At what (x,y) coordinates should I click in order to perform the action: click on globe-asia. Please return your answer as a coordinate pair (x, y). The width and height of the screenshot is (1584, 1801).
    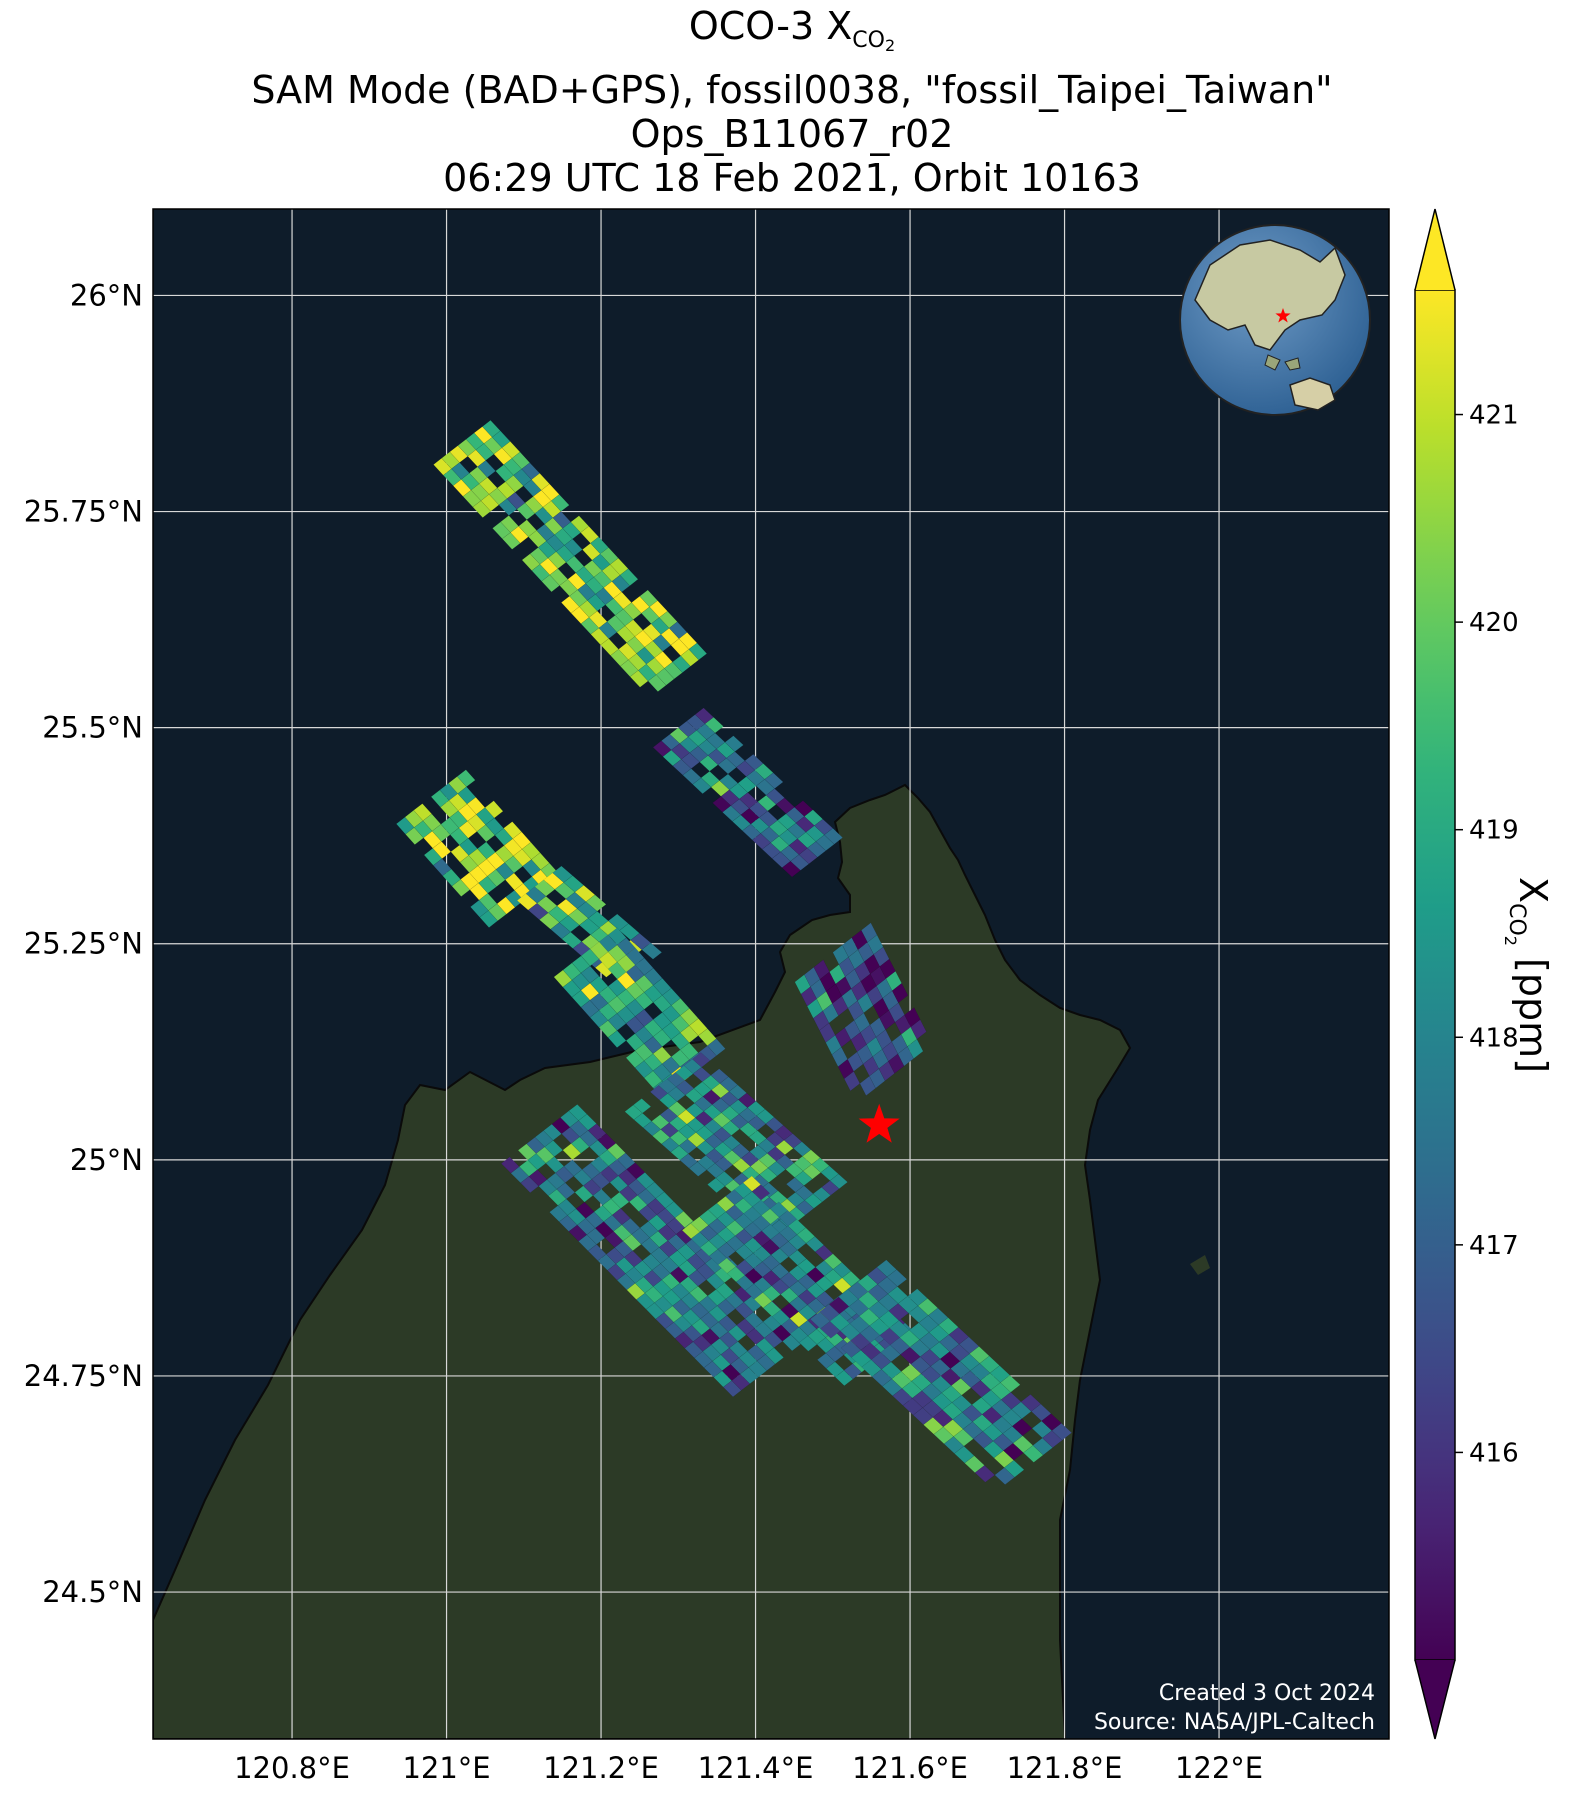
    Looking at the image, I should click on (1270, 295).